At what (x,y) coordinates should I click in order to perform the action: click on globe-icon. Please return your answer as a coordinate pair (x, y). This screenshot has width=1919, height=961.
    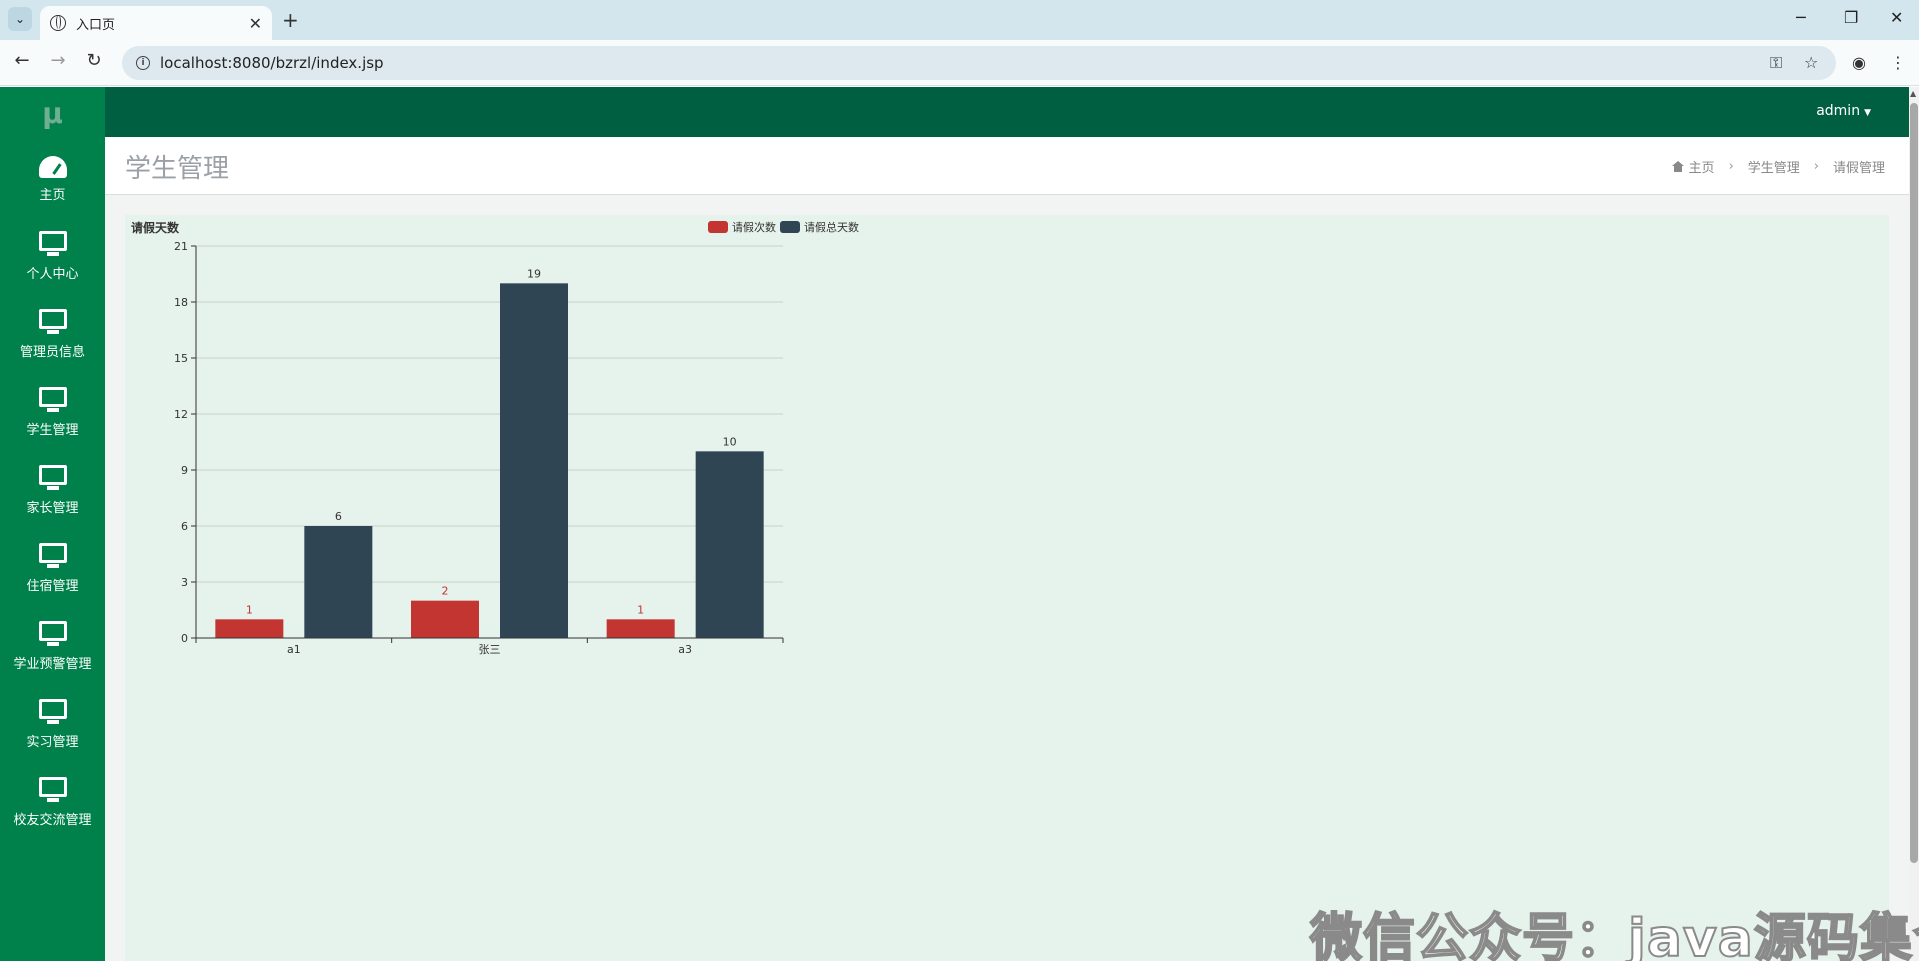
    Looking at the image, I should click on (58, 23).